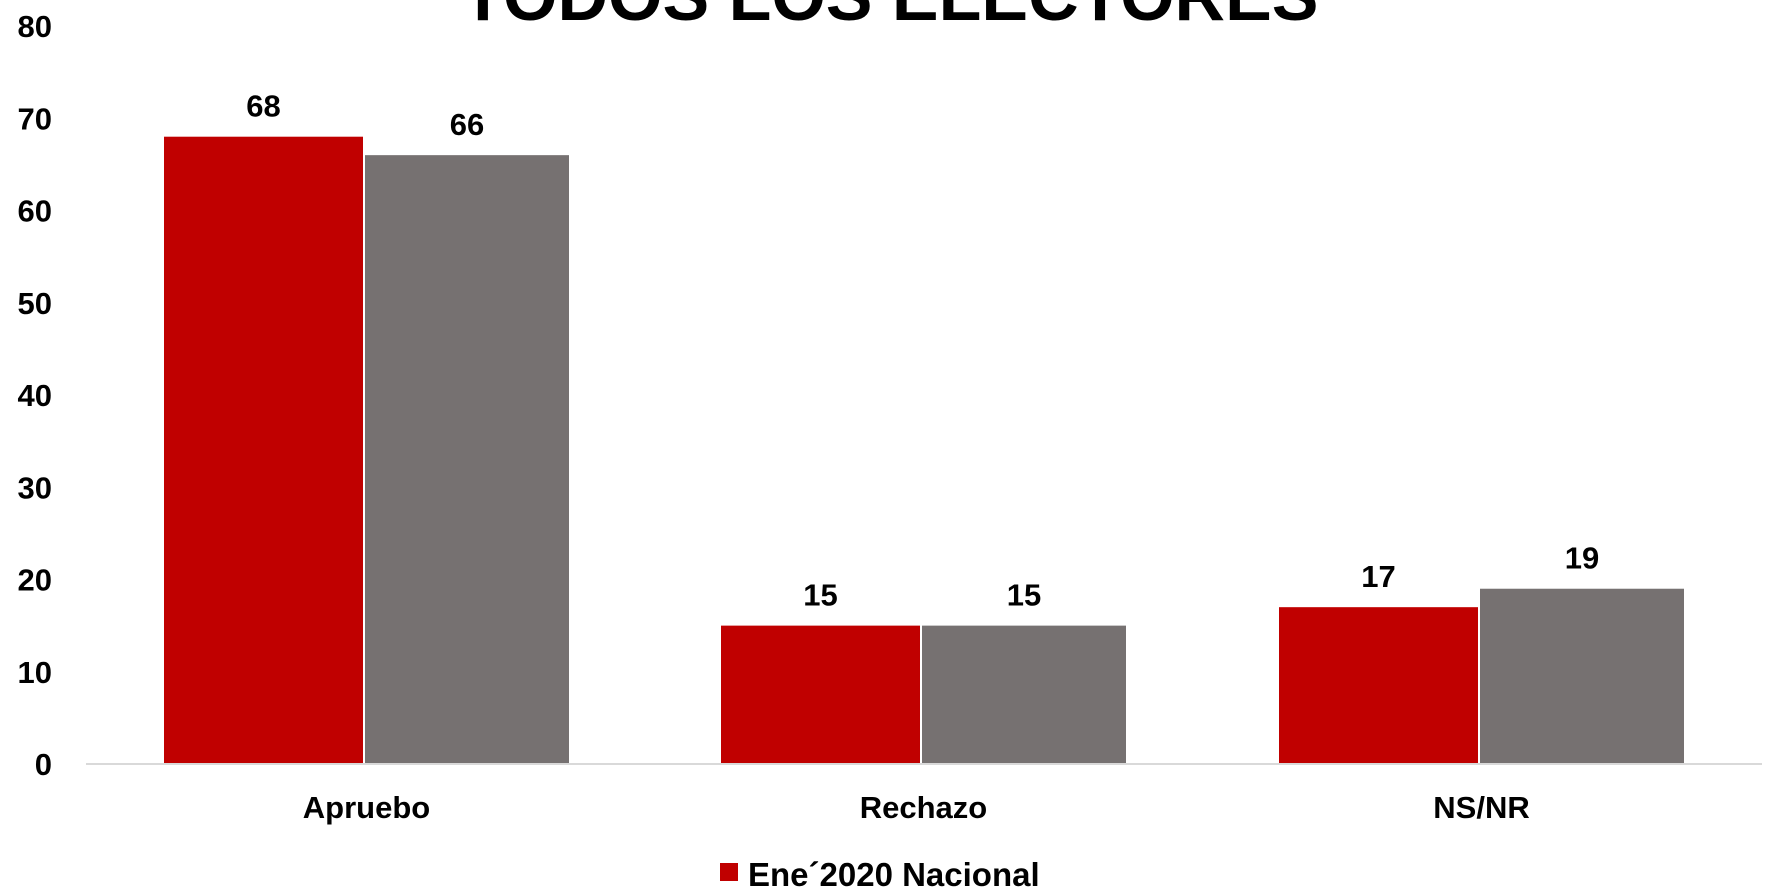 The width and height of the screenshot is (1766, 890). What do you see at coordinates (43, 764) in the screenshot?
I see `y-tick-label: 0` at bounding box center [43, 764].